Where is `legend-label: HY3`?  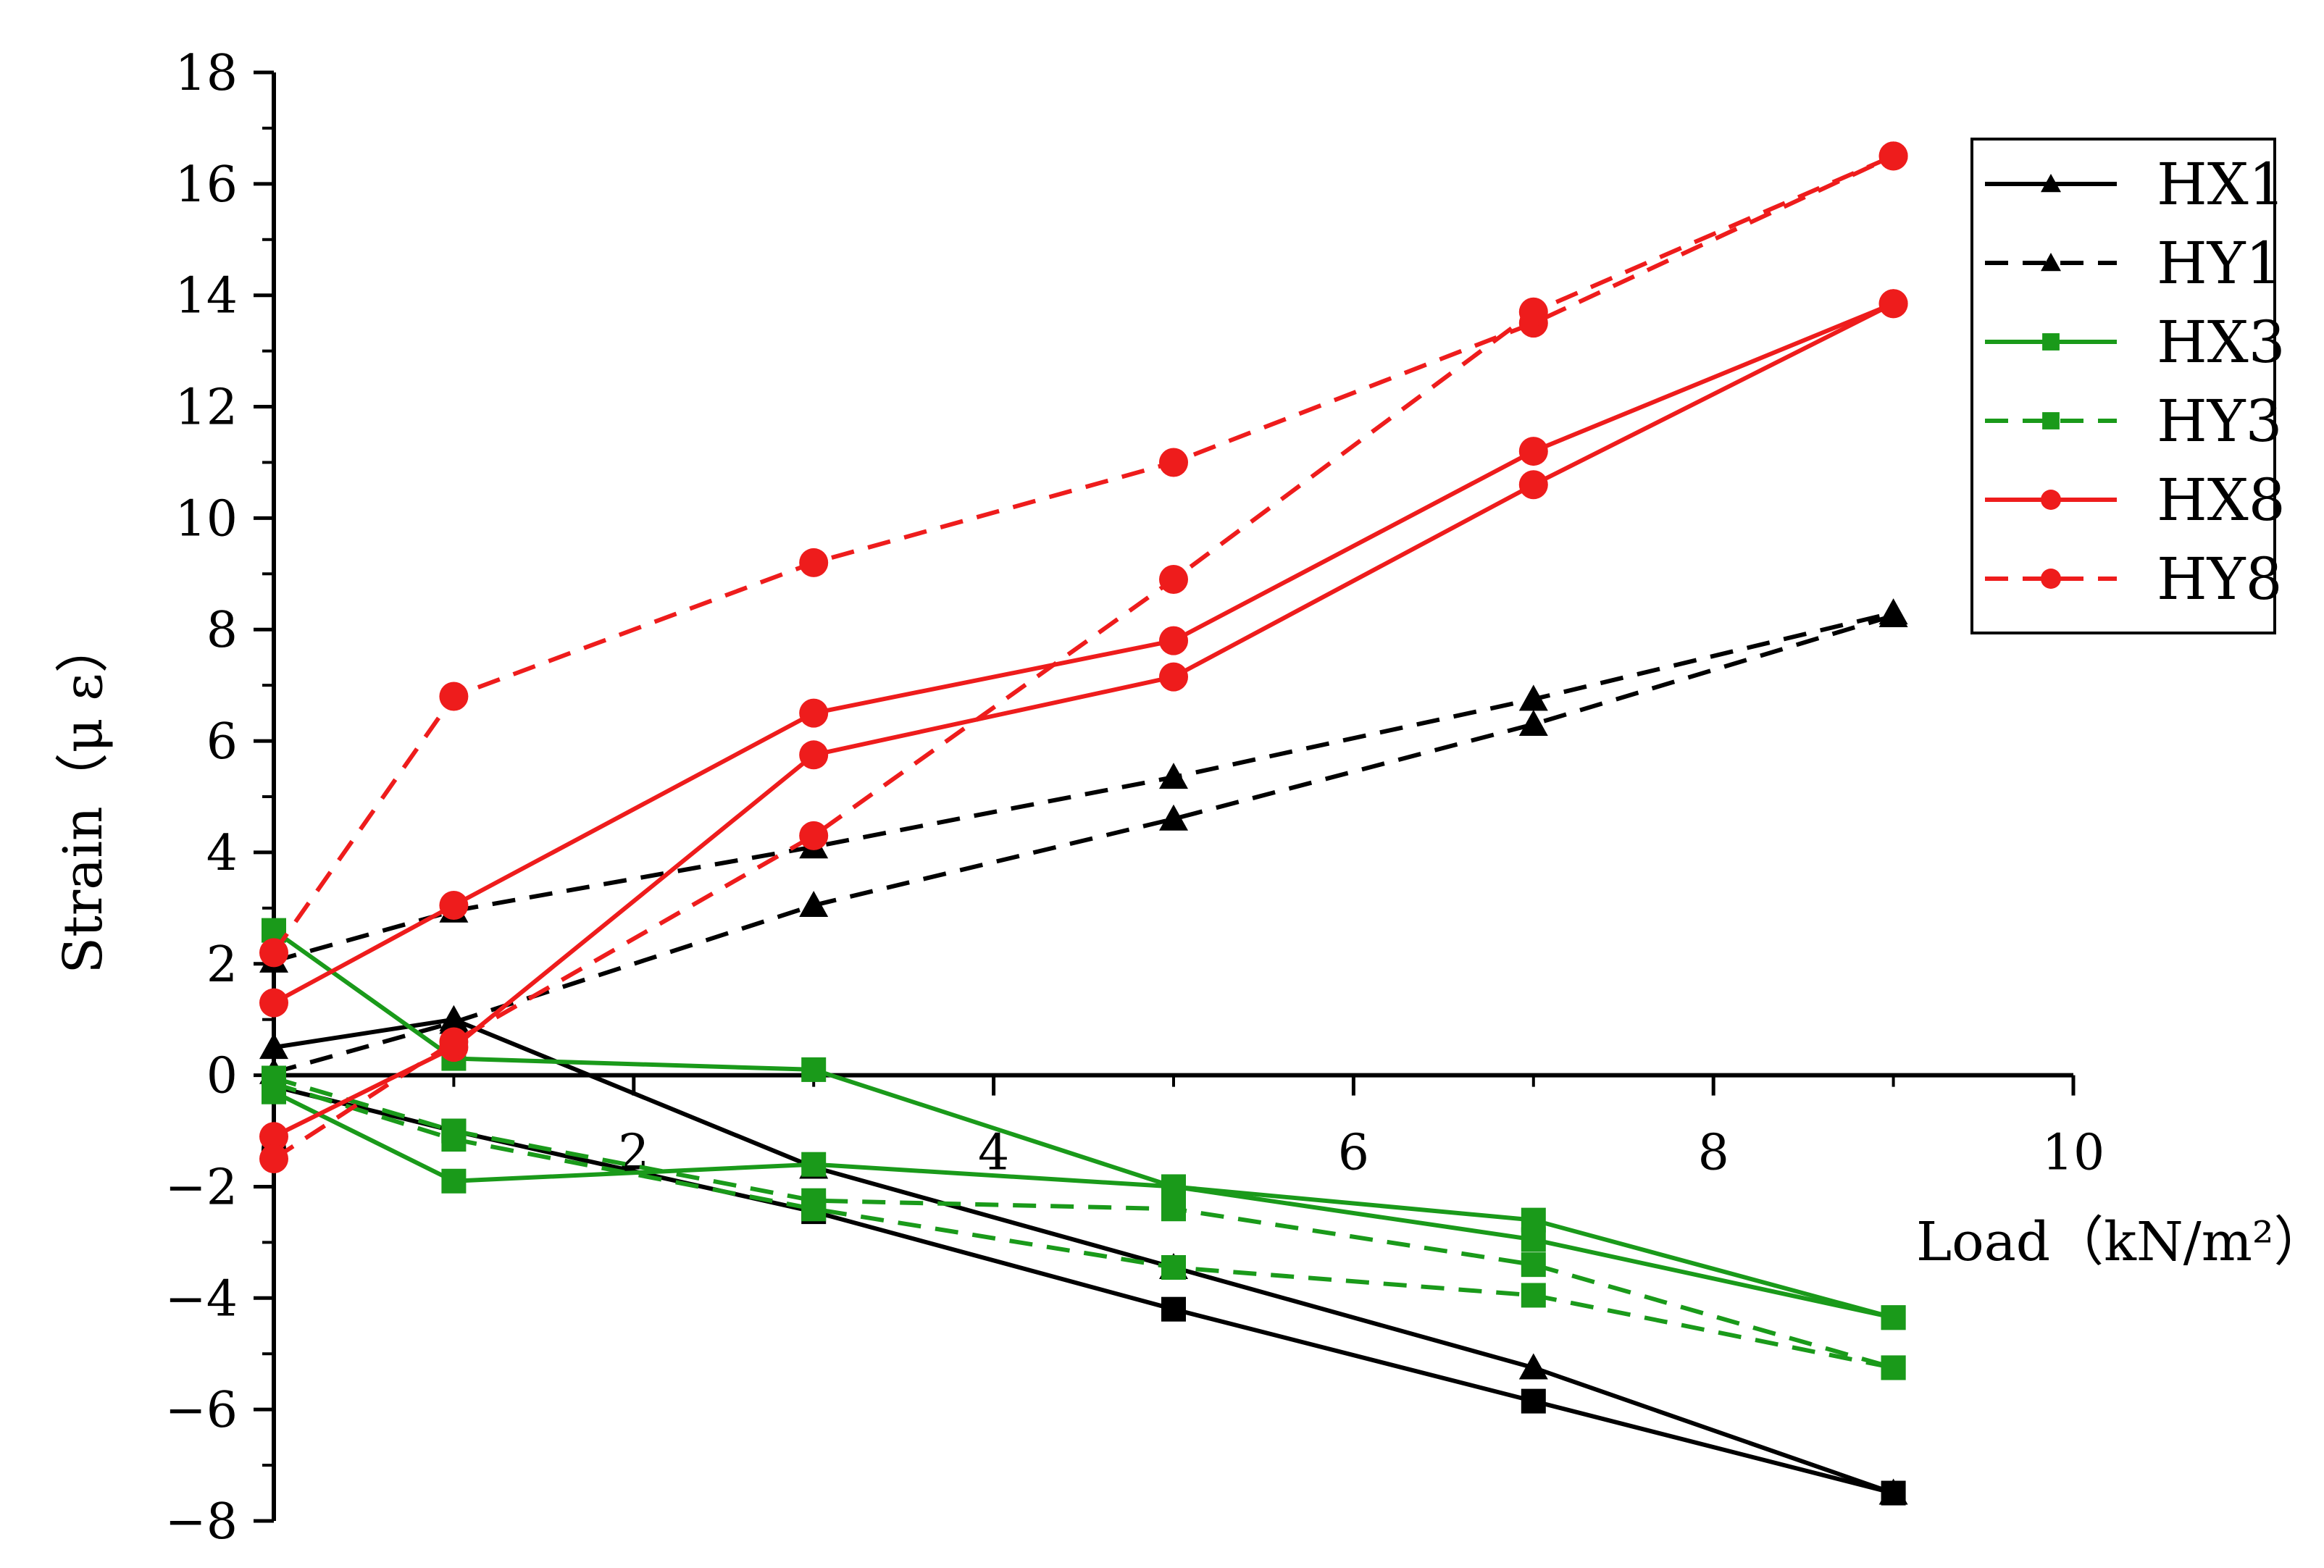
legend-label: HY3 is located at coordinates (2219, 421).